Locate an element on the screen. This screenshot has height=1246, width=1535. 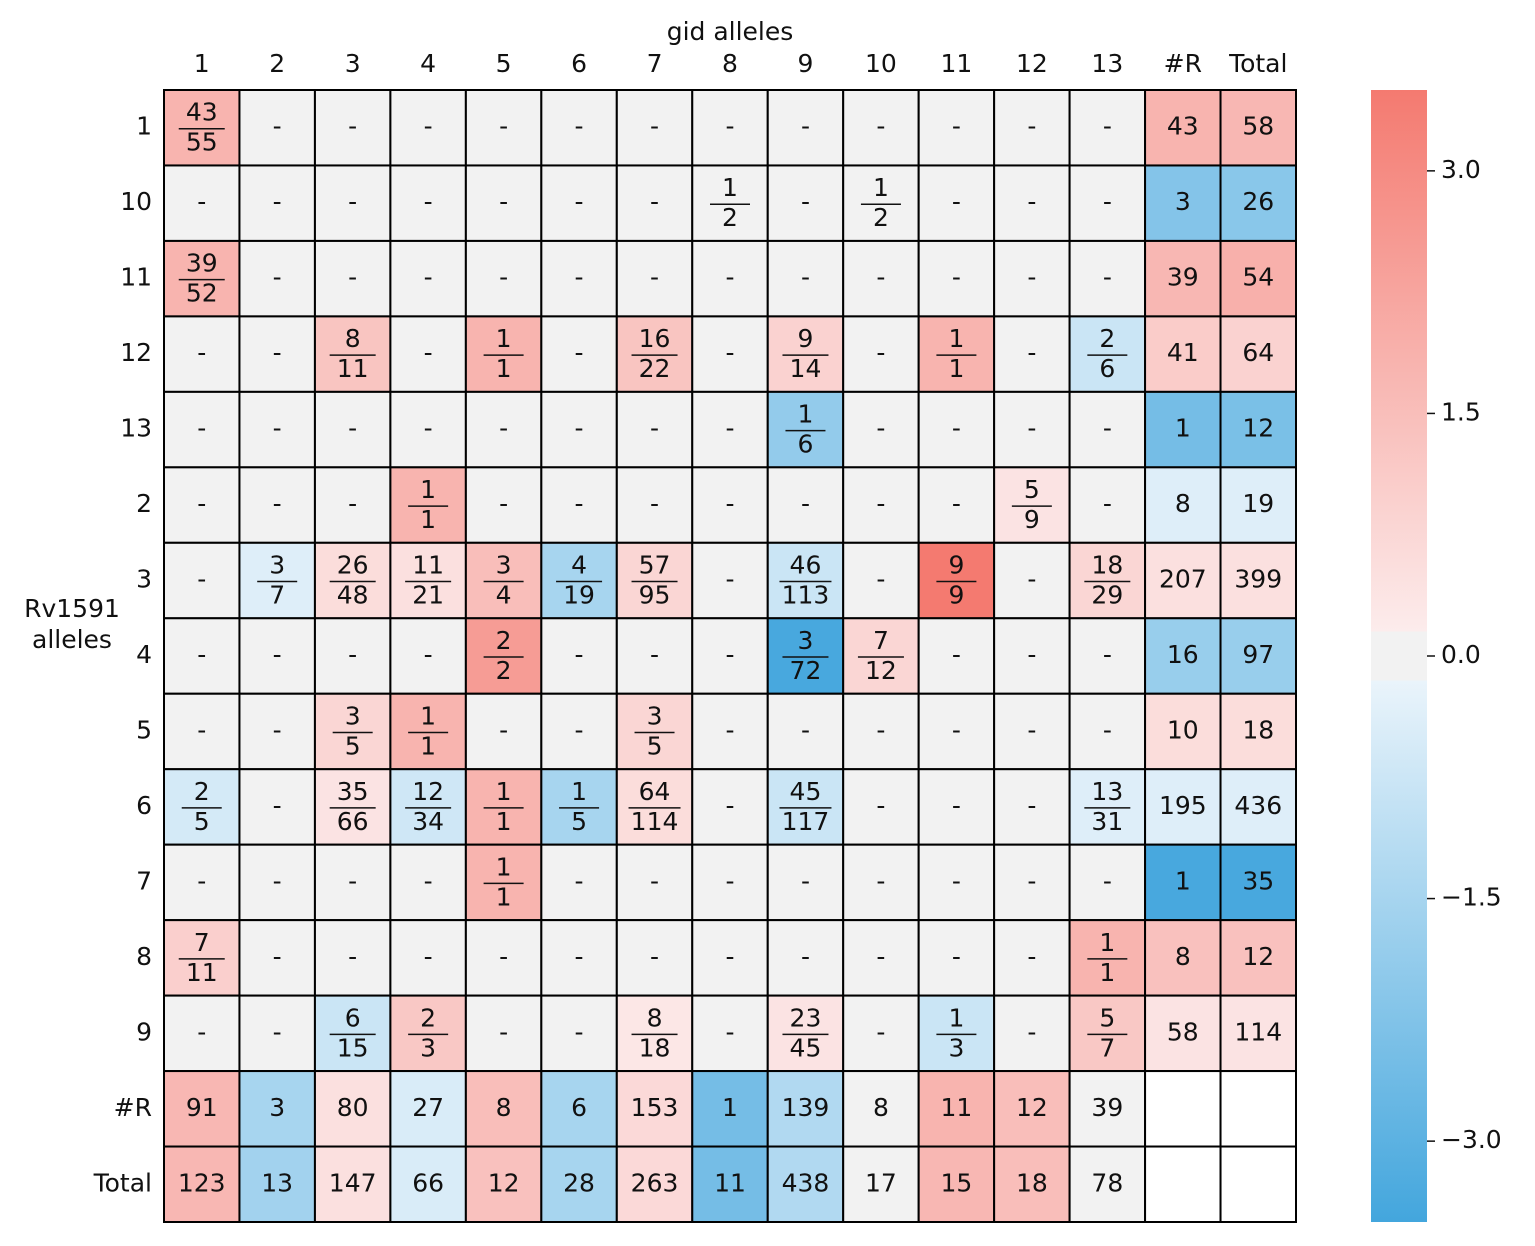
cell-denominator: 5 is located at coordinates (353, 745).